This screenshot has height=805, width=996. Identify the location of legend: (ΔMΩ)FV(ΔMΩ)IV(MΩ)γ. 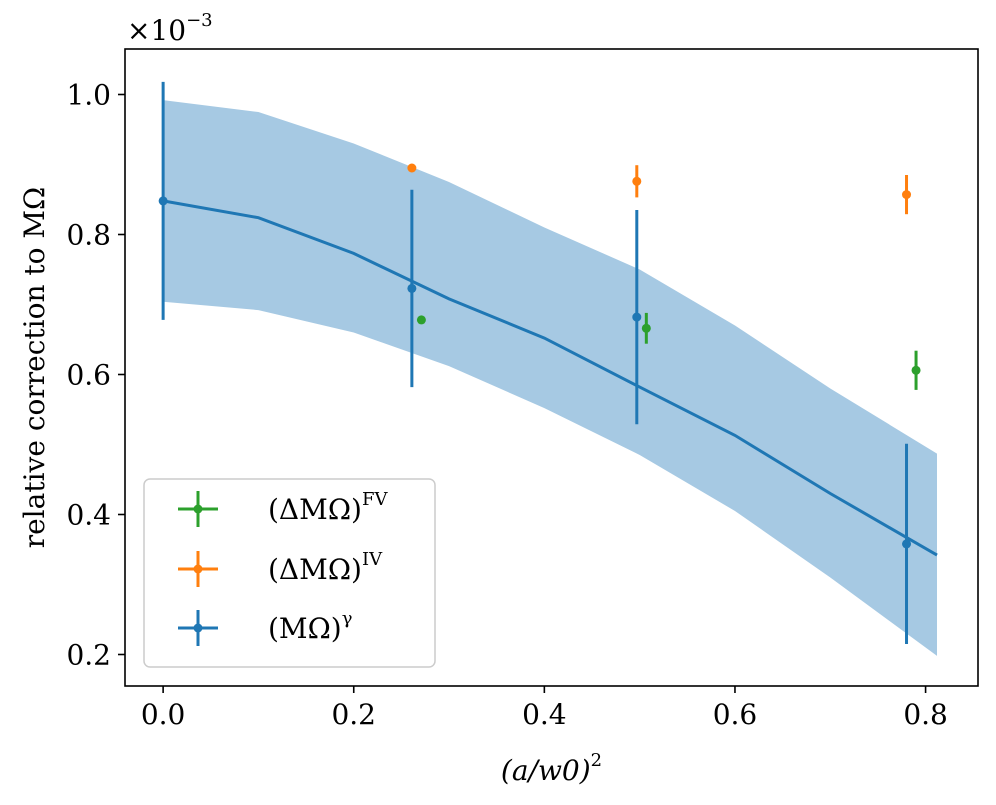
(289, 573).